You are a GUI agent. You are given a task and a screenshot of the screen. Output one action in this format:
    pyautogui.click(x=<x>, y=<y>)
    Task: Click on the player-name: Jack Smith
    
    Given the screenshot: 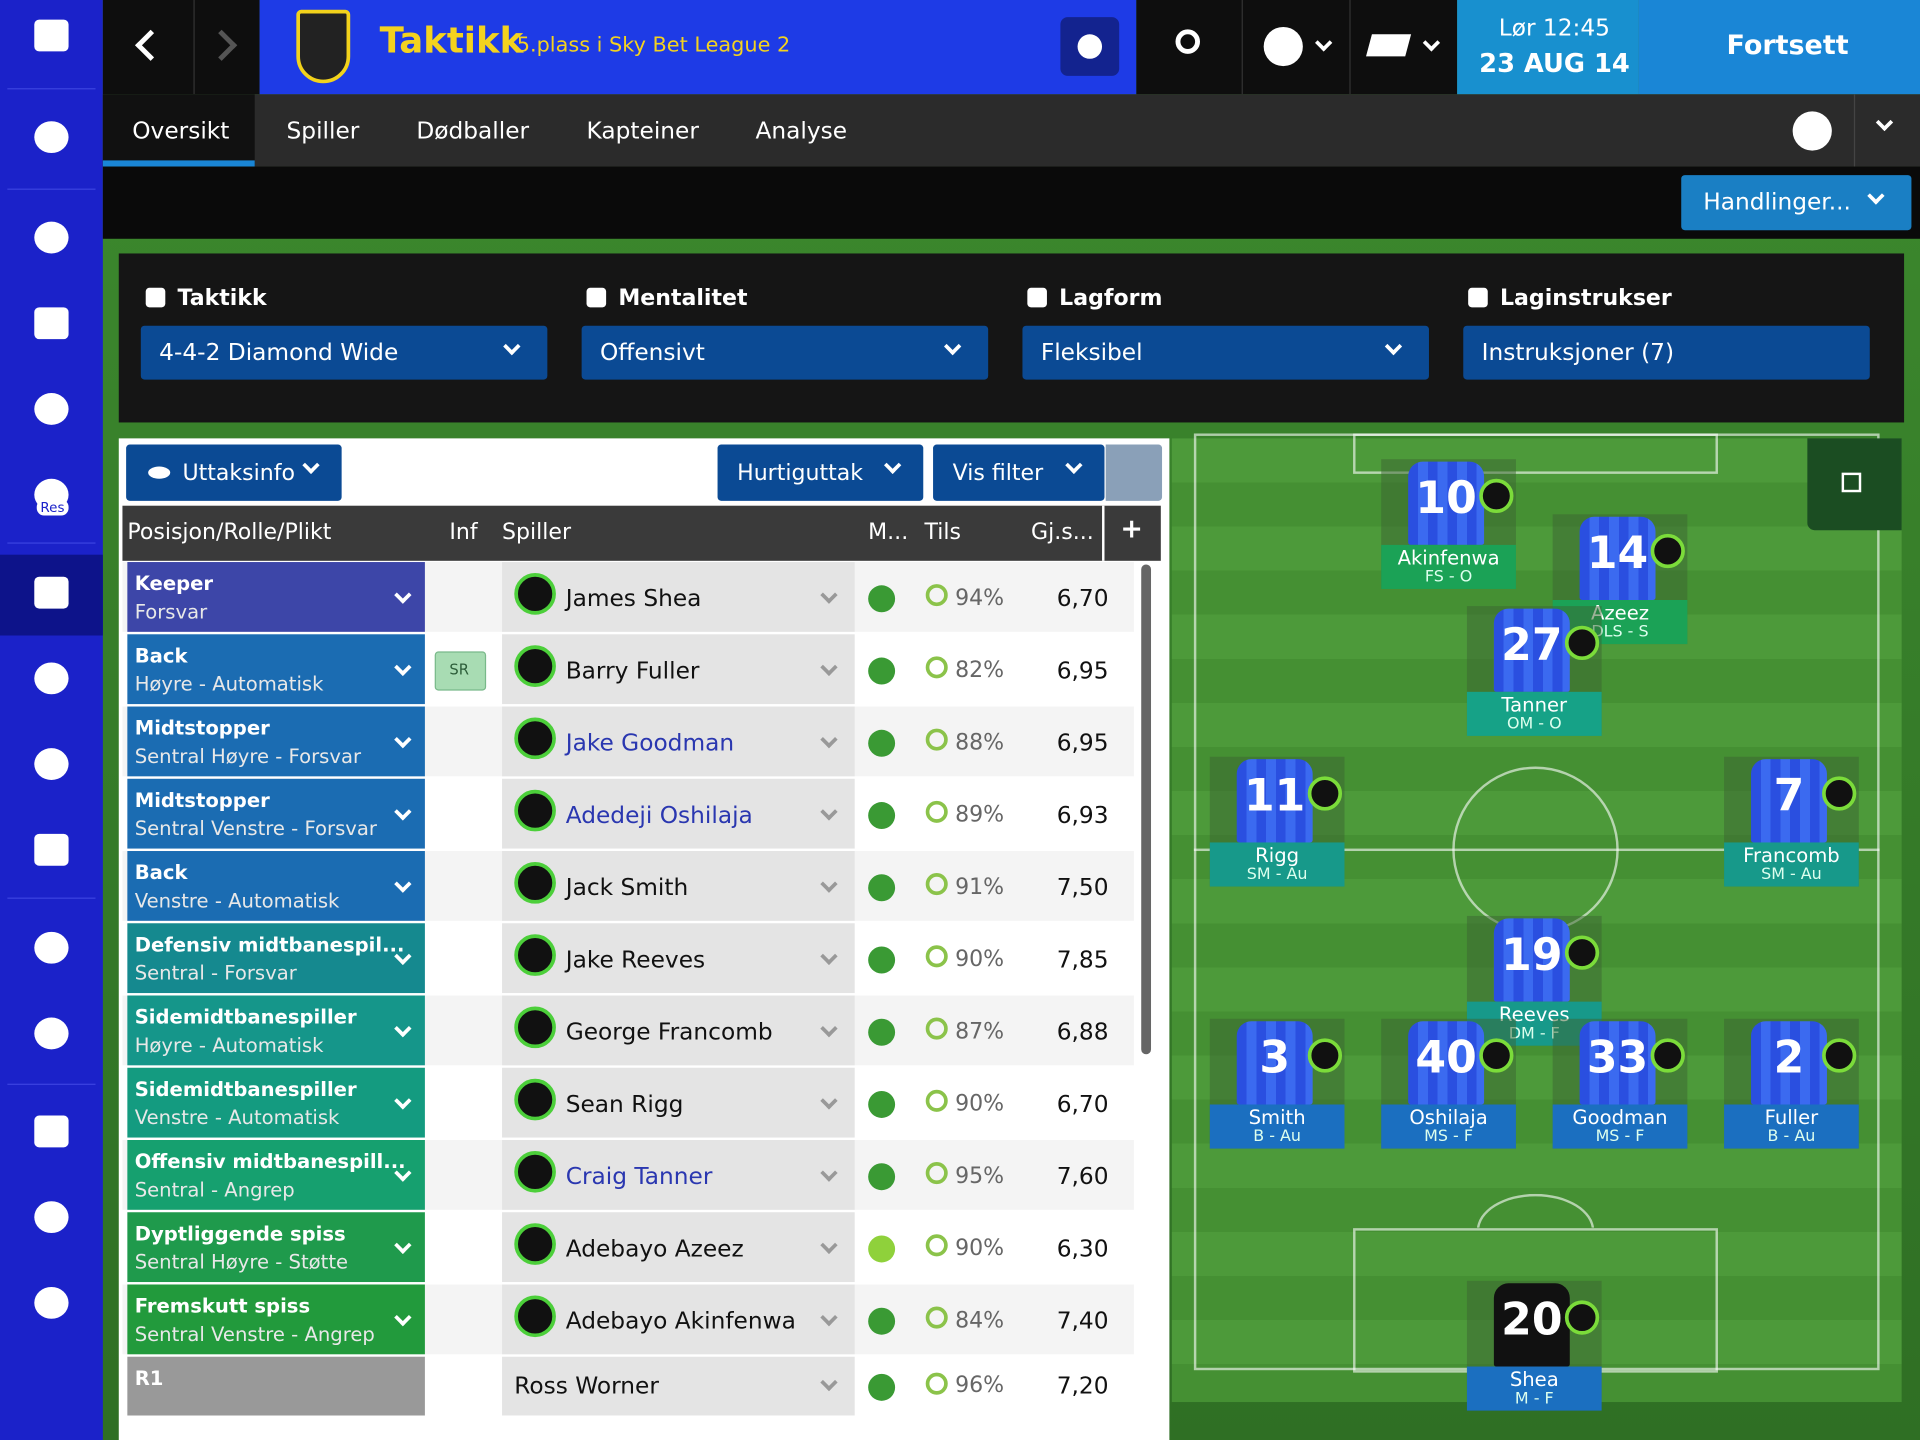 What is the action you would take?
    pyautogui.click(x=627, y=888)
    